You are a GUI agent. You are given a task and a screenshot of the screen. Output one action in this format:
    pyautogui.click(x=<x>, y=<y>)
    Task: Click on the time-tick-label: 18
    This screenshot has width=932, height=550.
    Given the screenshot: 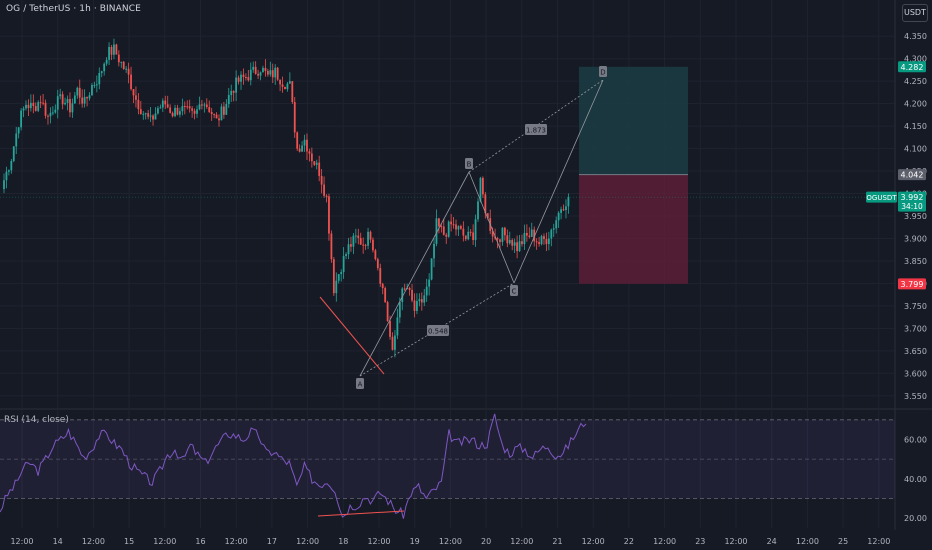 What is the action you would take?
    pyautogui.click(x=343, y=541)
    